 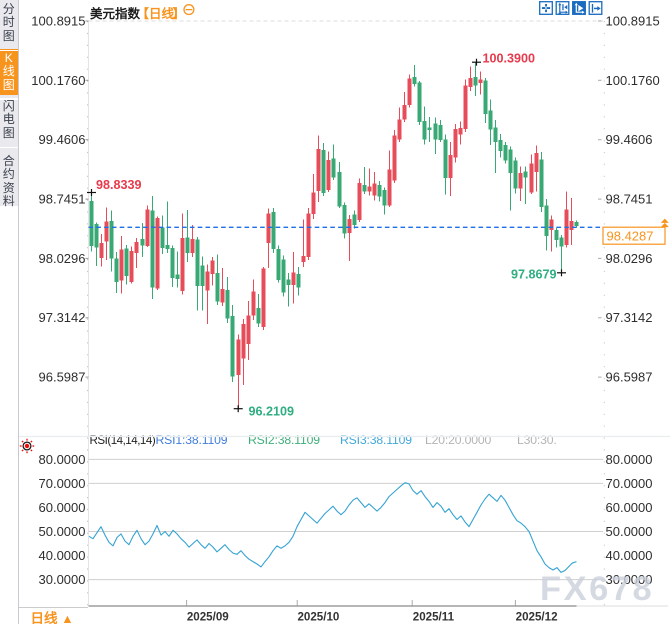 What do you see at coordinates (597, 589) in the screenshot?
I see `svg-text: FX678` at bounding box center [597, 589].